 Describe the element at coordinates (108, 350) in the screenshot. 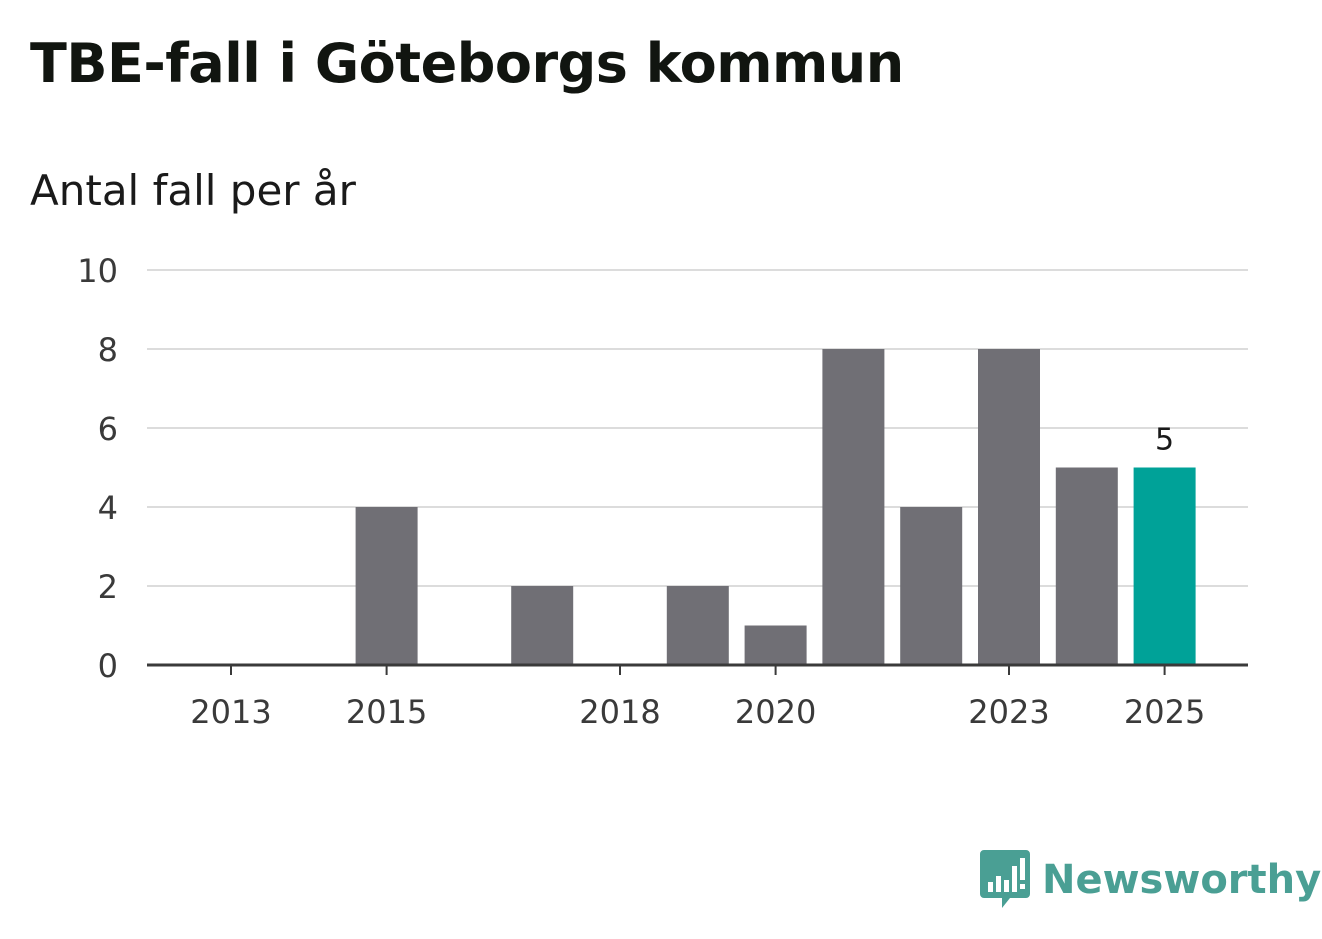

I see `y-tick-label: 8` at that location.